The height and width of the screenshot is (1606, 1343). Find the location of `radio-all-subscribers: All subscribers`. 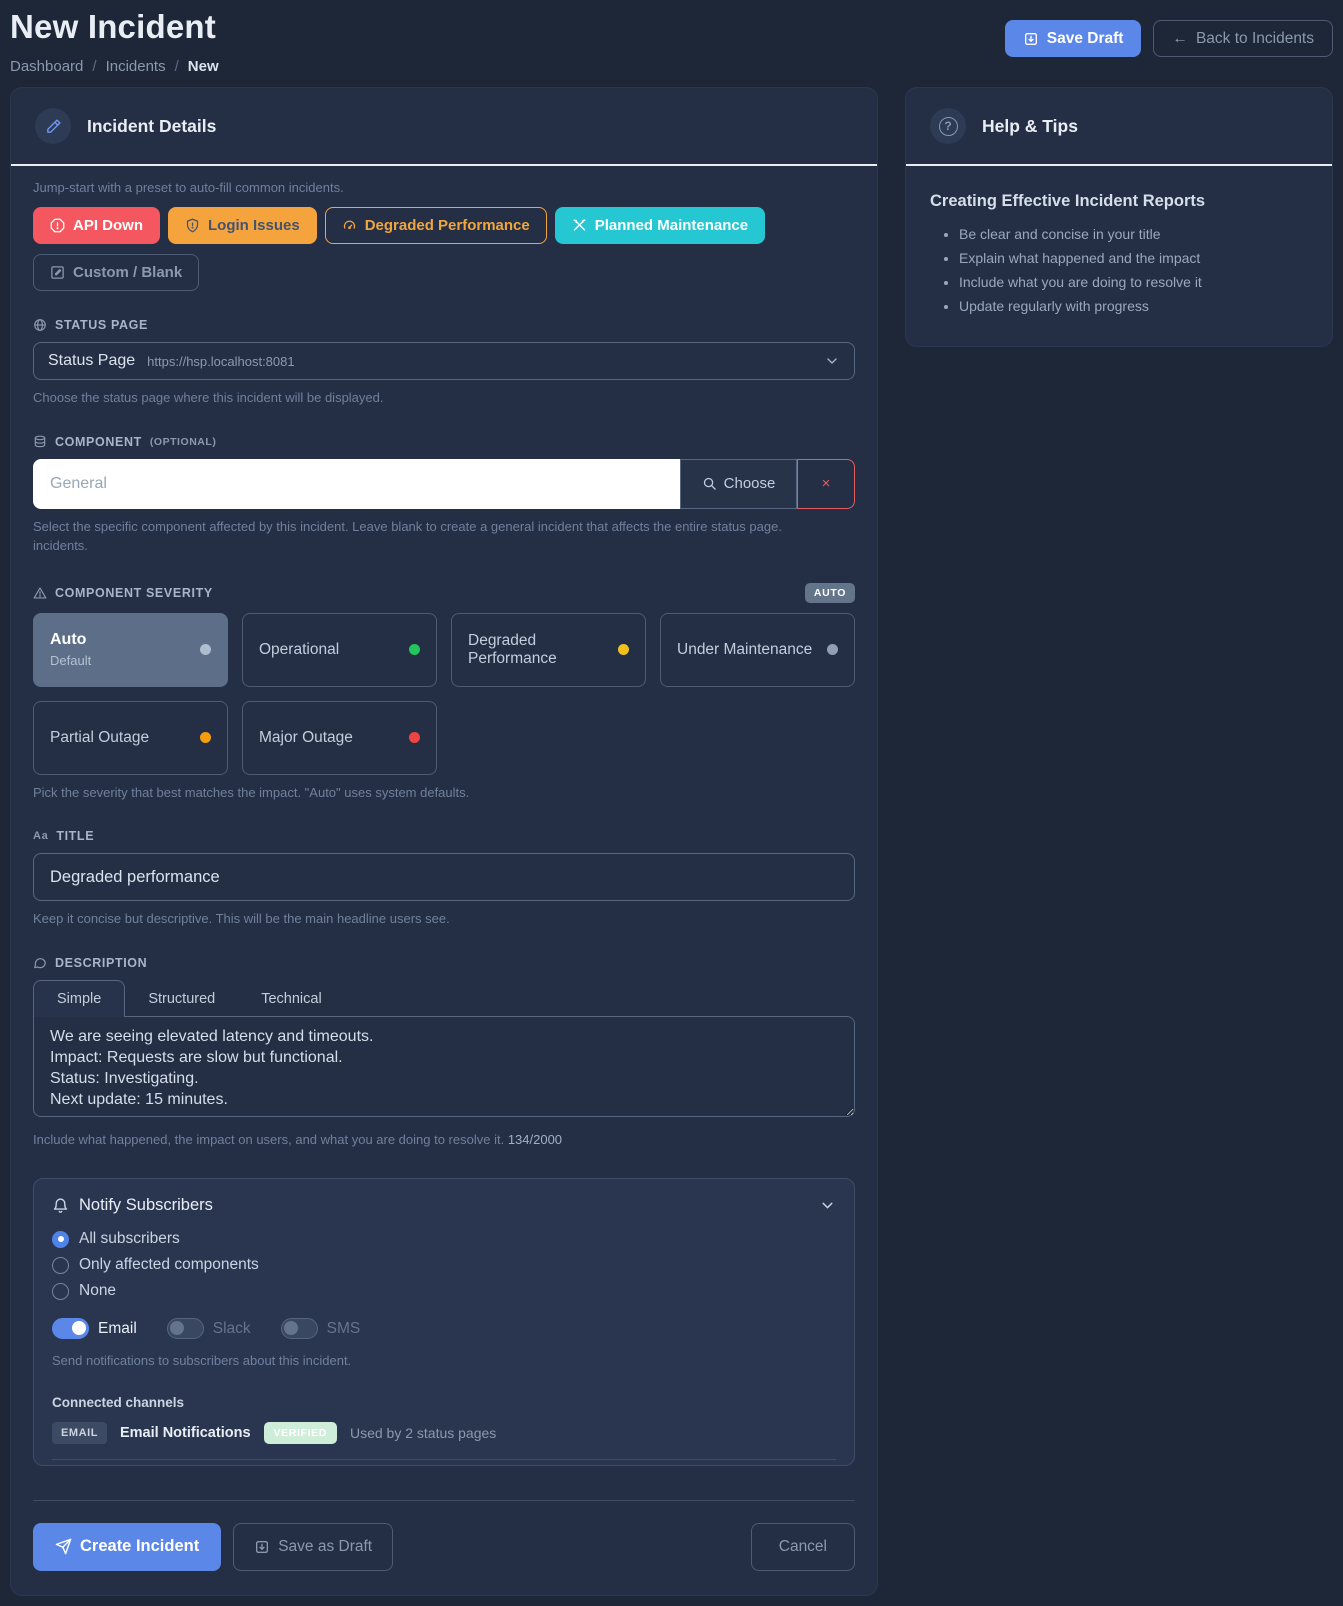

radio-all-subscribers: All subscribers is located at coordinates (444, 1239).